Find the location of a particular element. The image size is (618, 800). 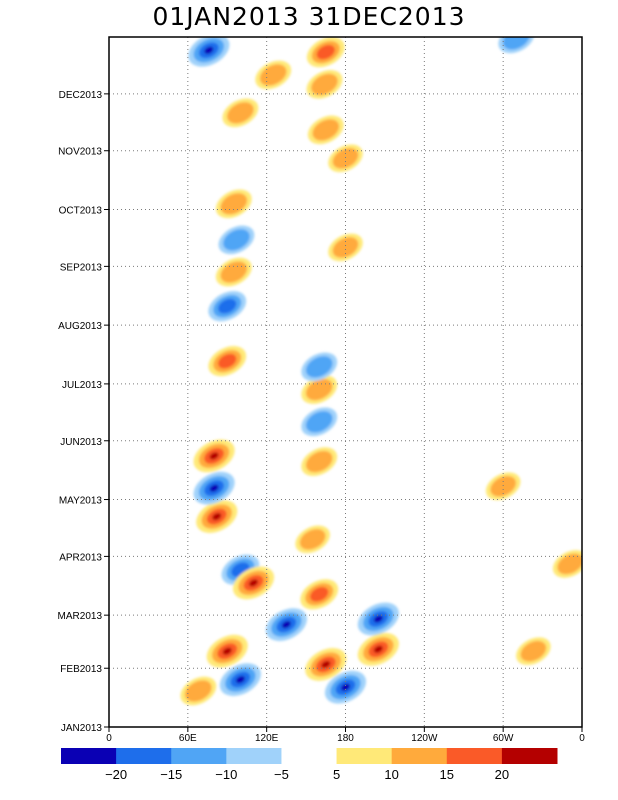

y-tick-label: NOV2013 is located at coordinates (80, 152).